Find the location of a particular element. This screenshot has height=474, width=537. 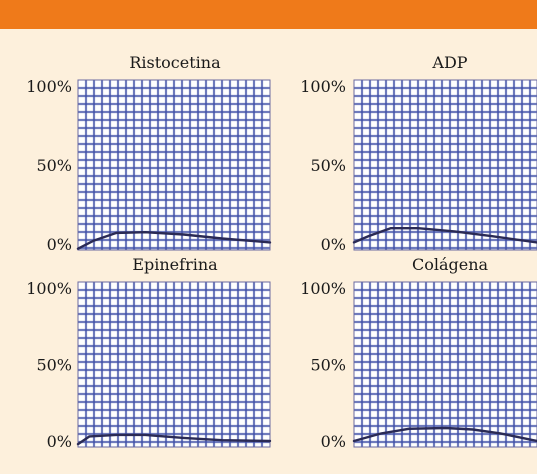

top-banner is located at coordinates (268, 14).